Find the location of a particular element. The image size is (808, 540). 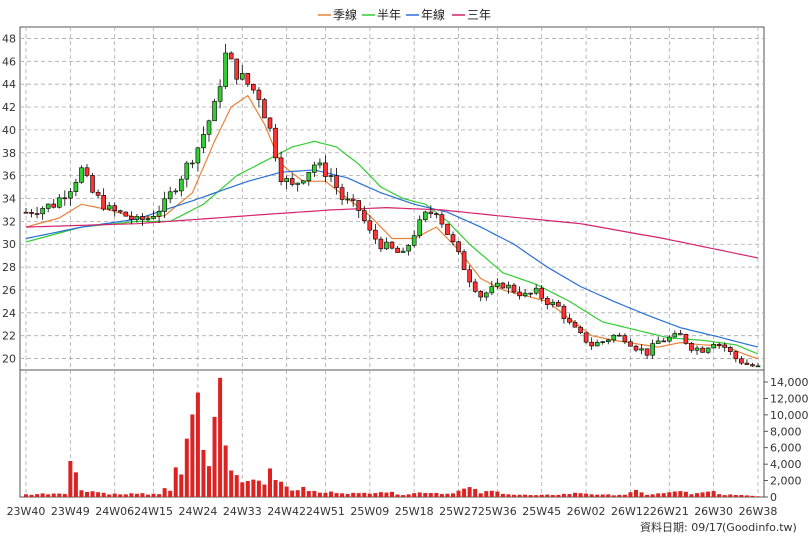

volume-tick-label-4: 8,000 is located at coordinates (786, 431).